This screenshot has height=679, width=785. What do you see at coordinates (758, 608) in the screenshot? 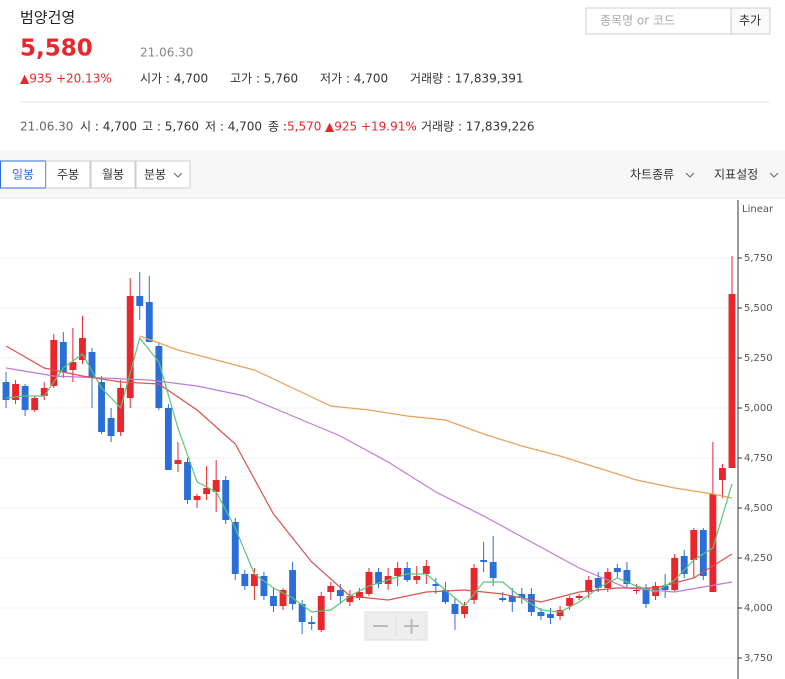
I see `y-tick-label: 4,000` at bounding box center [758, 608].